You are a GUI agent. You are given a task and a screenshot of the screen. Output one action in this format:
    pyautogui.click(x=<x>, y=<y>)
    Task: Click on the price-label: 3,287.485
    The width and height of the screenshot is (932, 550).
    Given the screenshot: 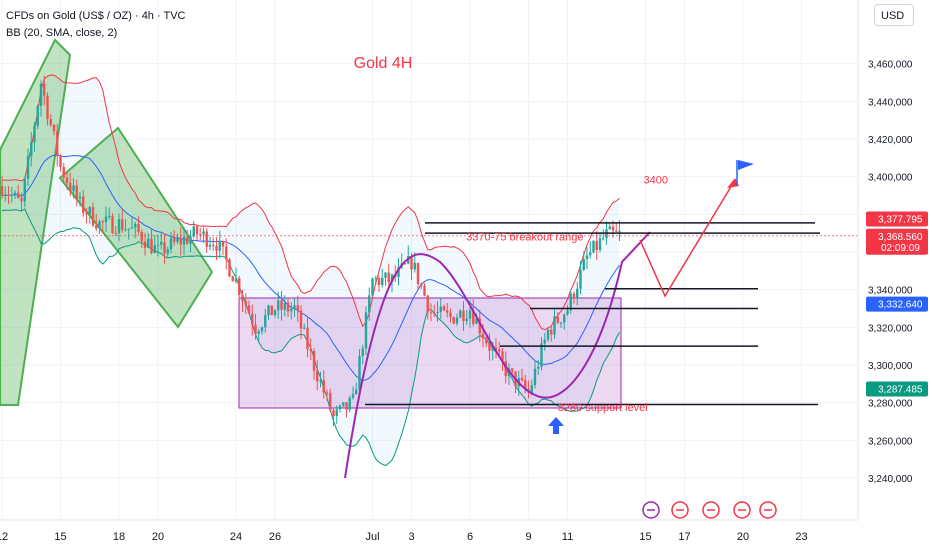 What is the action you would take?
    pyautogui.click(x=900, y=390)
    